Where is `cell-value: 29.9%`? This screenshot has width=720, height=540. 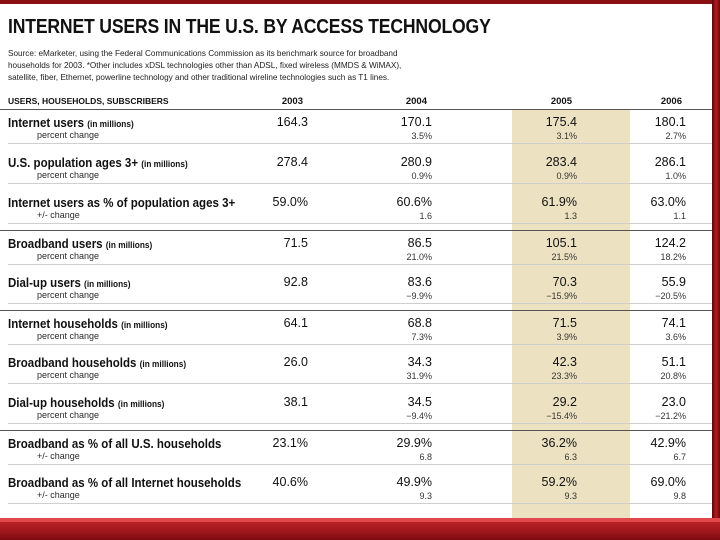 cell-value: 29.9% is located at coordinates (414, 443).